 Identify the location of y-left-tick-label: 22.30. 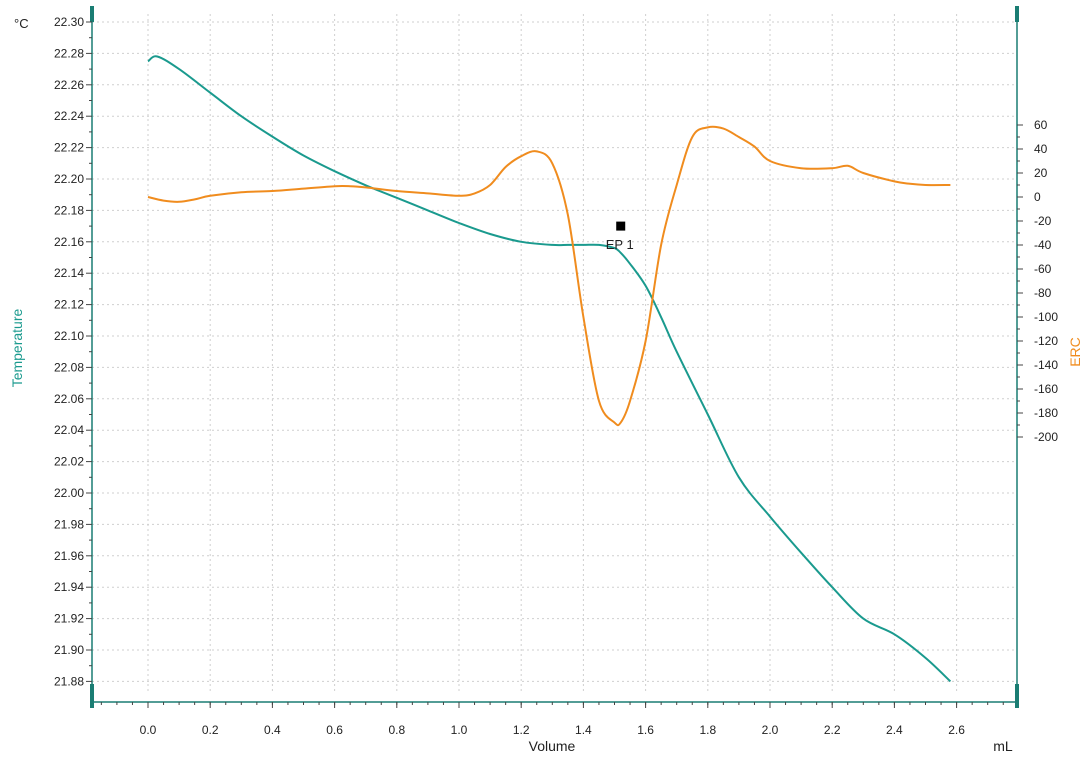
(69, 22).